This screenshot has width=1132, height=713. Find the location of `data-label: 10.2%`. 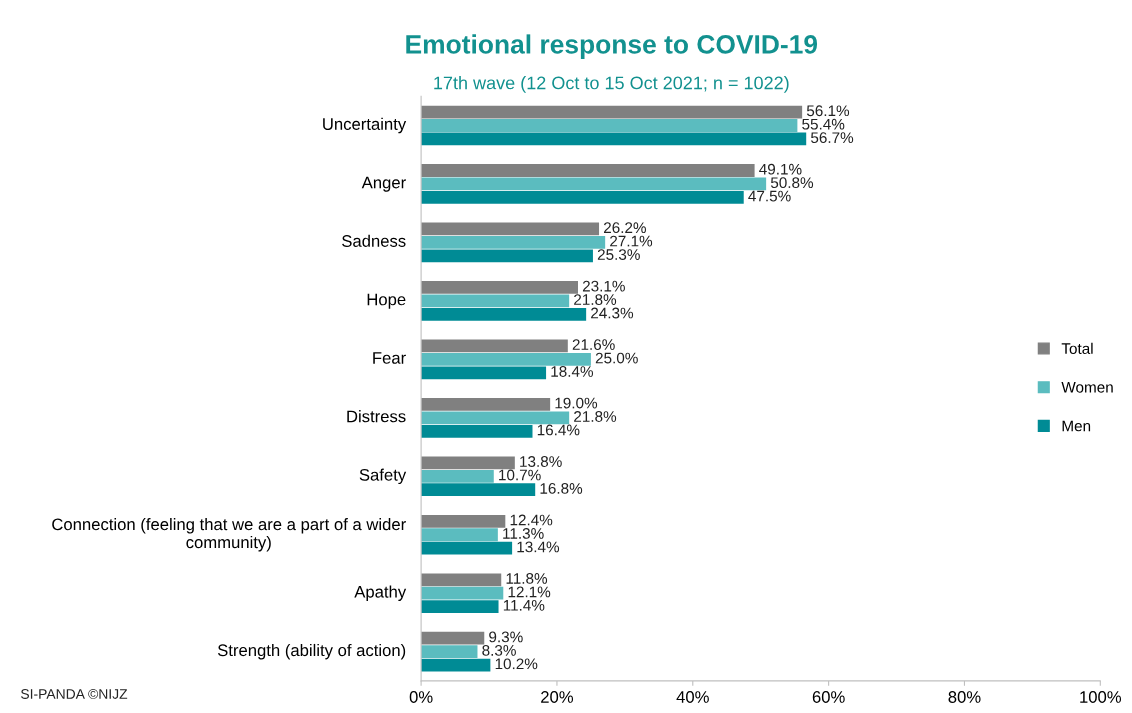

data-label: 10.2% is located at coordinates (516, 664).